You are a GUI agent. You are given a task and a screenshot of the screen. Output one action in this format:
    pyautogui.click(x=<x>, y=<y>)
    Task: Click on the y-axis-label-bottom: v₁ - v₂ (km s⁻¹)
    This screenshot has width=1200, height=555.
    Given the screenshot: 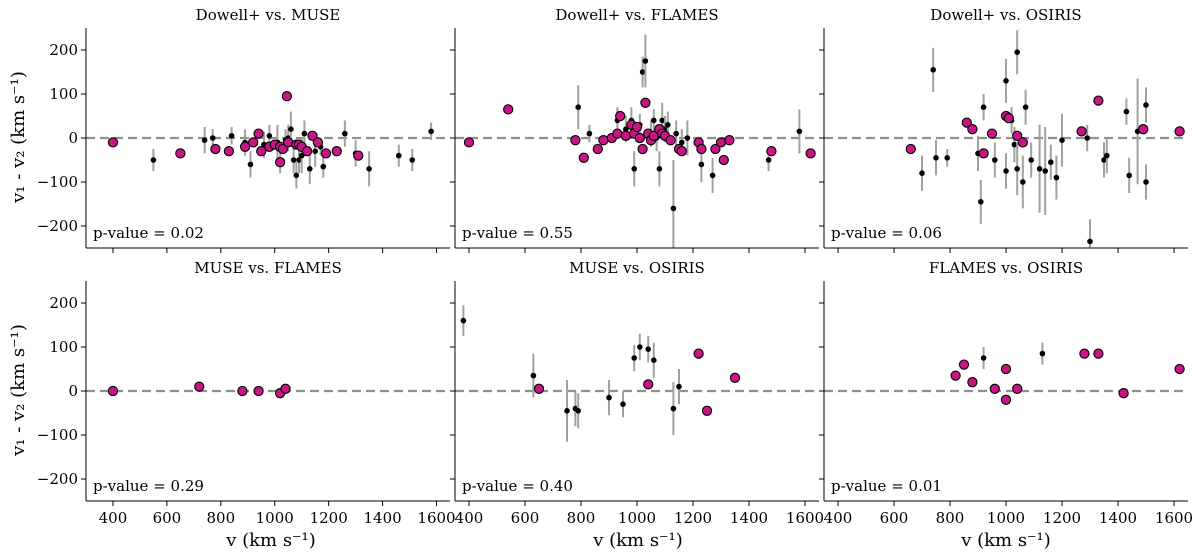 What is the action you would take?
    pyautogui.click(x=18, y=390)
    